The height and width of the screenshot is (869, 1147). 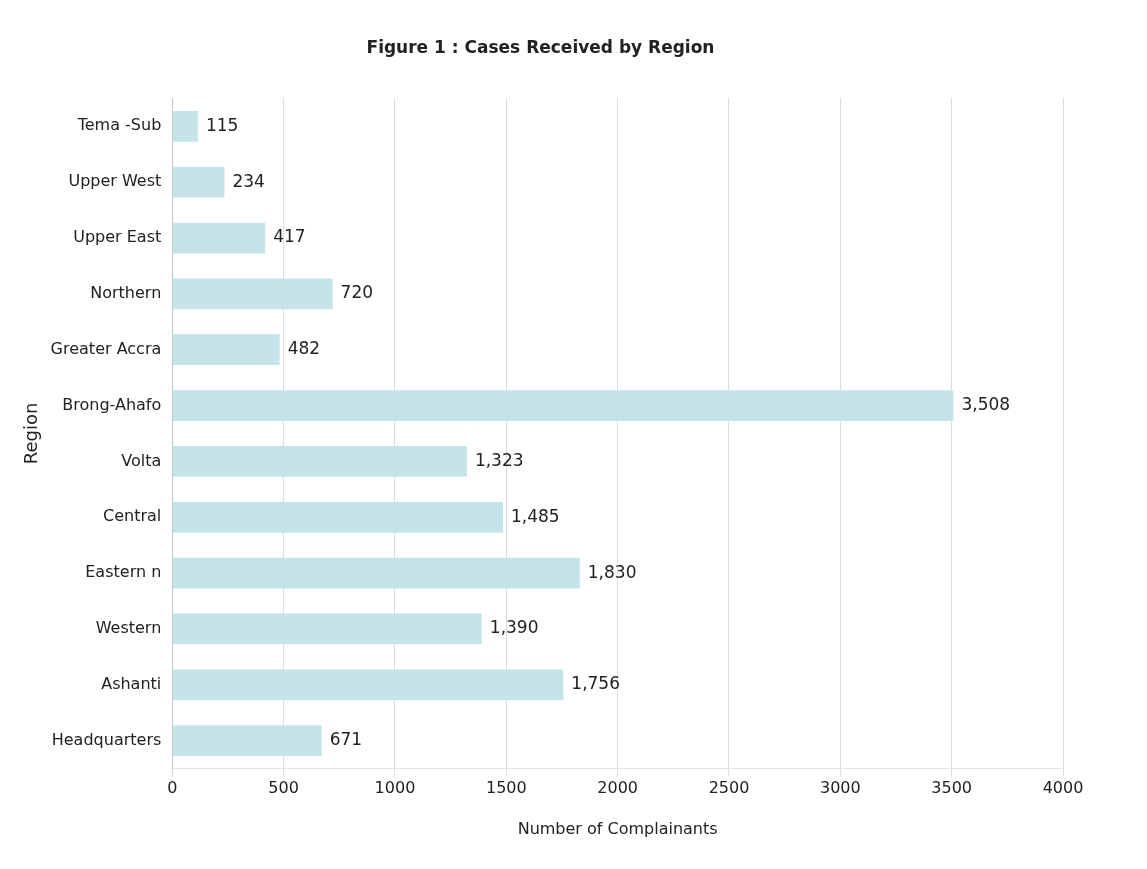 What do you see at coordinates (395, 788) in the screenshot?
I see `x-tick-label: 1000` at bounding box center [395, 788].